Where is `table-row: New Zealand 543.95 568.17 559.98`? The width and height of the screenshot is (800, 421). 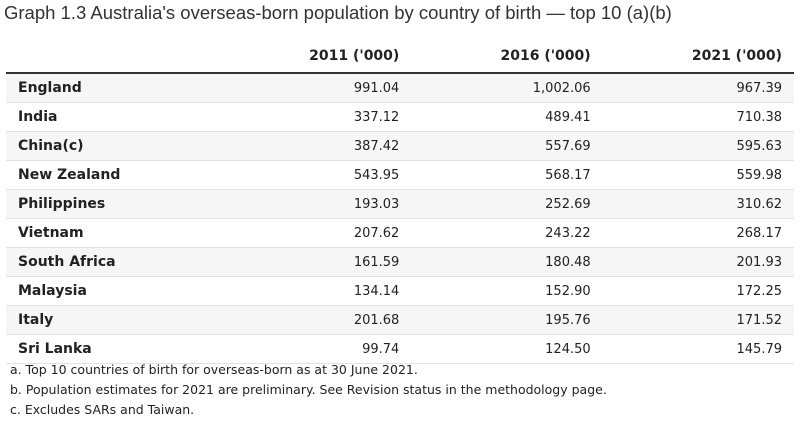 table-row: New Zealand 543.95 568.17 559.98 is located at coordinates (400, 175).